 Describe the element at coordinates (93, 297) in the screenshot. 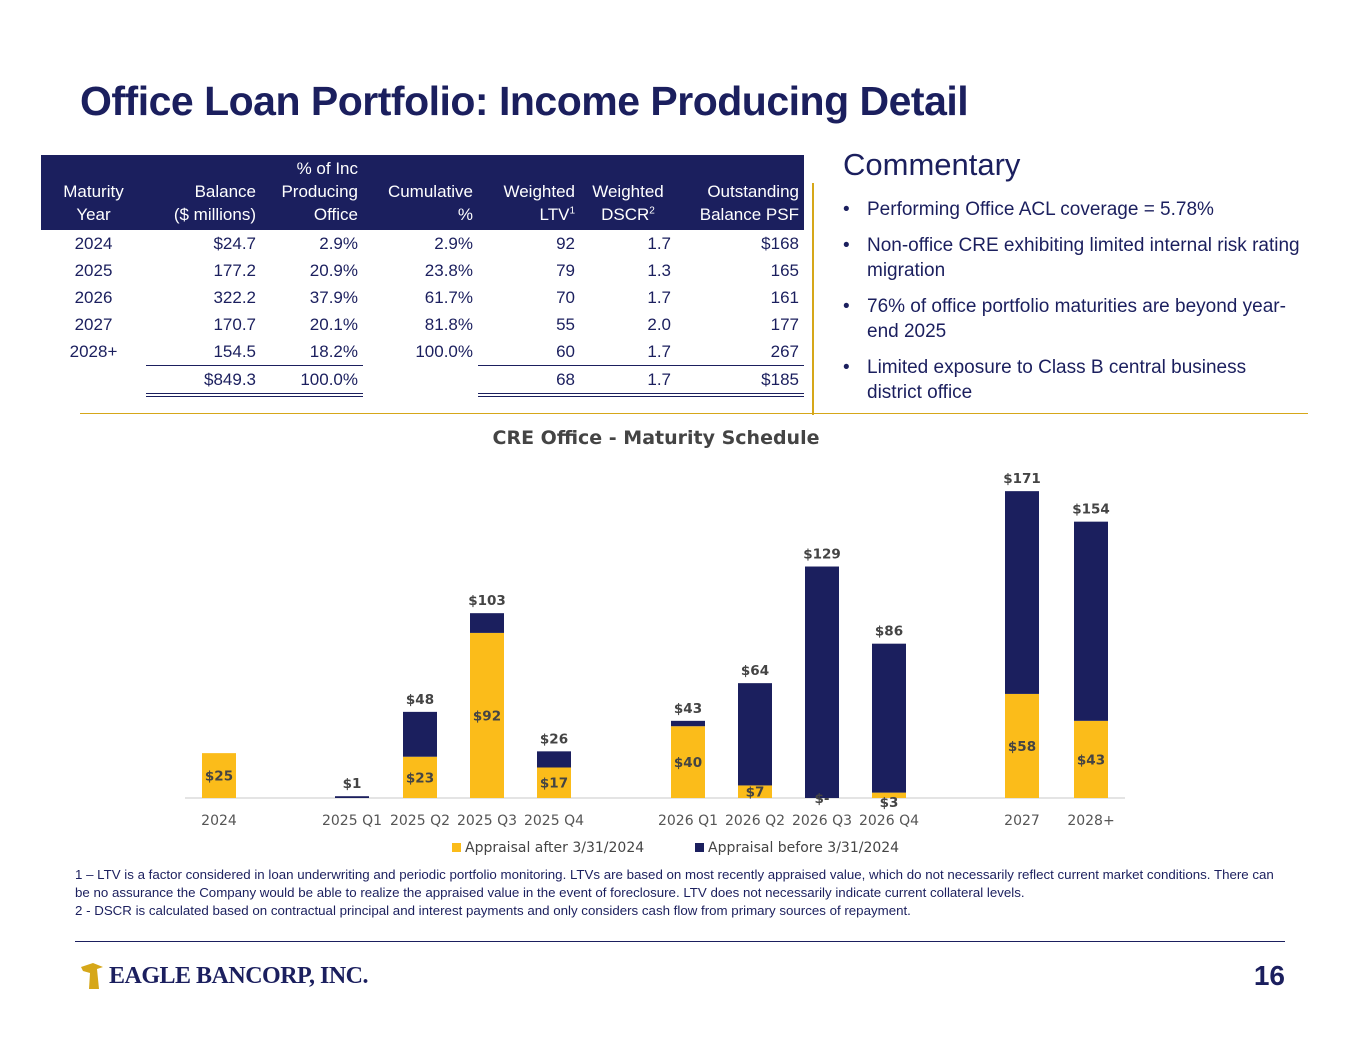

I see `cell-year: 2026` at that location.